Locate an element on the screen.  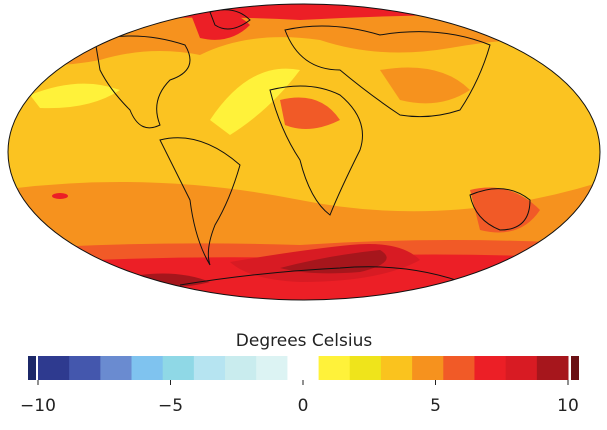
tick-label: 0 is located at coordinates (303, 406).